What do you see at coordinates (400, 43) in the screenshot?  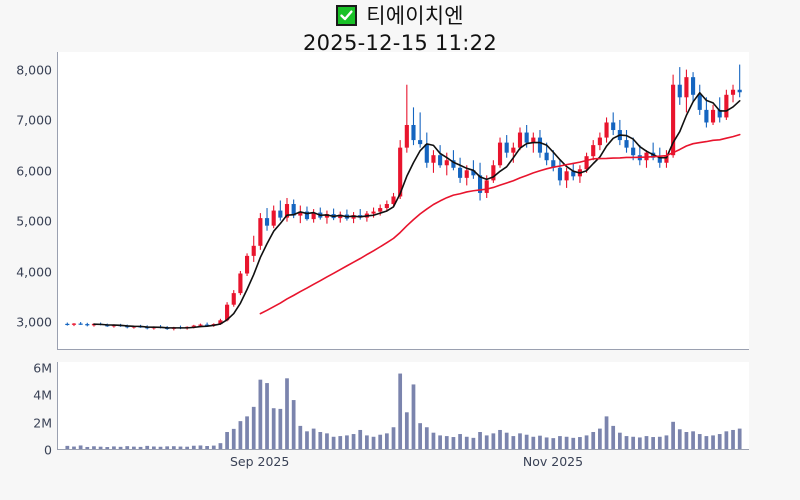 I see `timestamp-label: 2025-12-15 11:22` at bounding box center [400, 43].